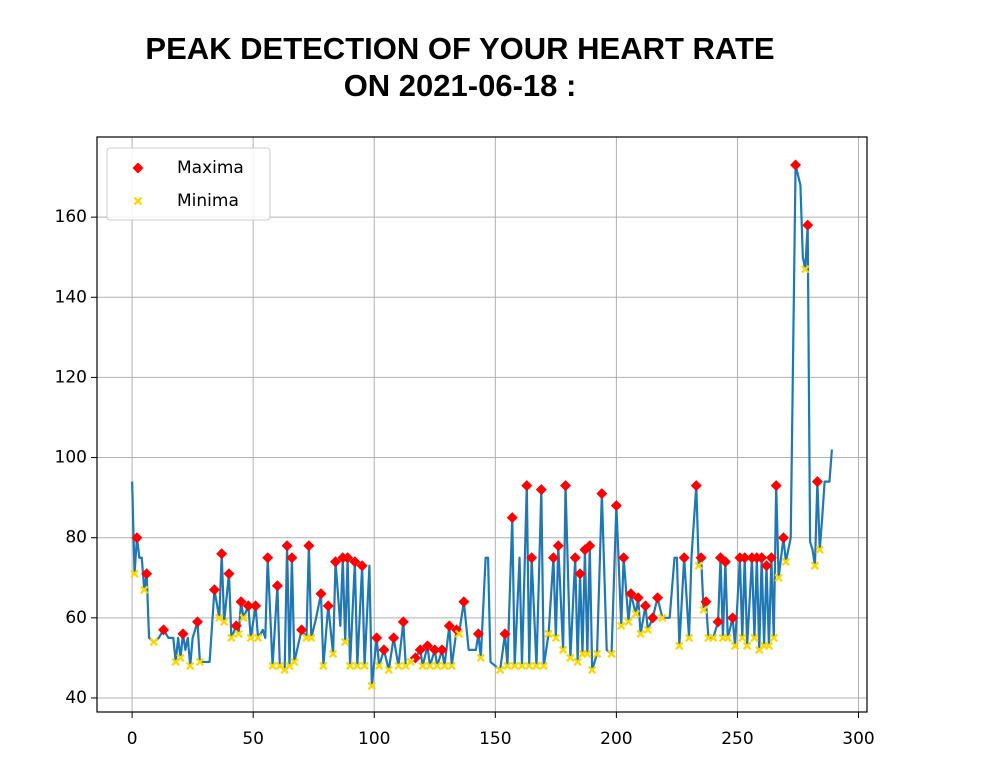  I want to click on y-tick-label: 80, so click(76, 538).